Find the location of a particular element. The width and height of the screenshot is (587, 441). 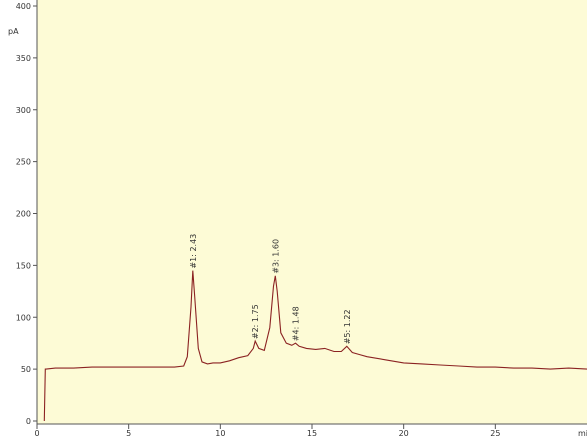

peak-label: #2: 1.75 is located at coordinates (255, 321).